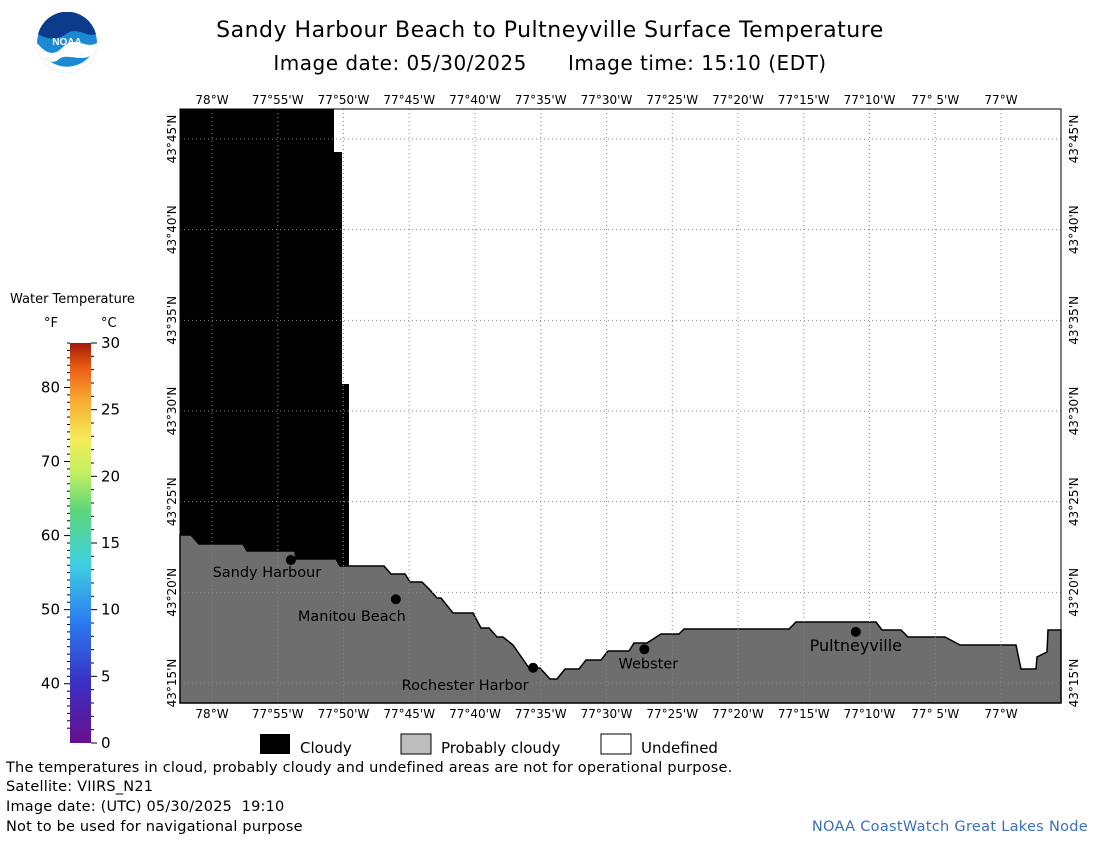 The height and width of the screenshot is (844, 1100). What do you see at coordinates (145, 807) in the screenshot?
I see `footer-image-date: Image date: (UTC) 05/30/2025 19:10` at bounding box center [145, 807].